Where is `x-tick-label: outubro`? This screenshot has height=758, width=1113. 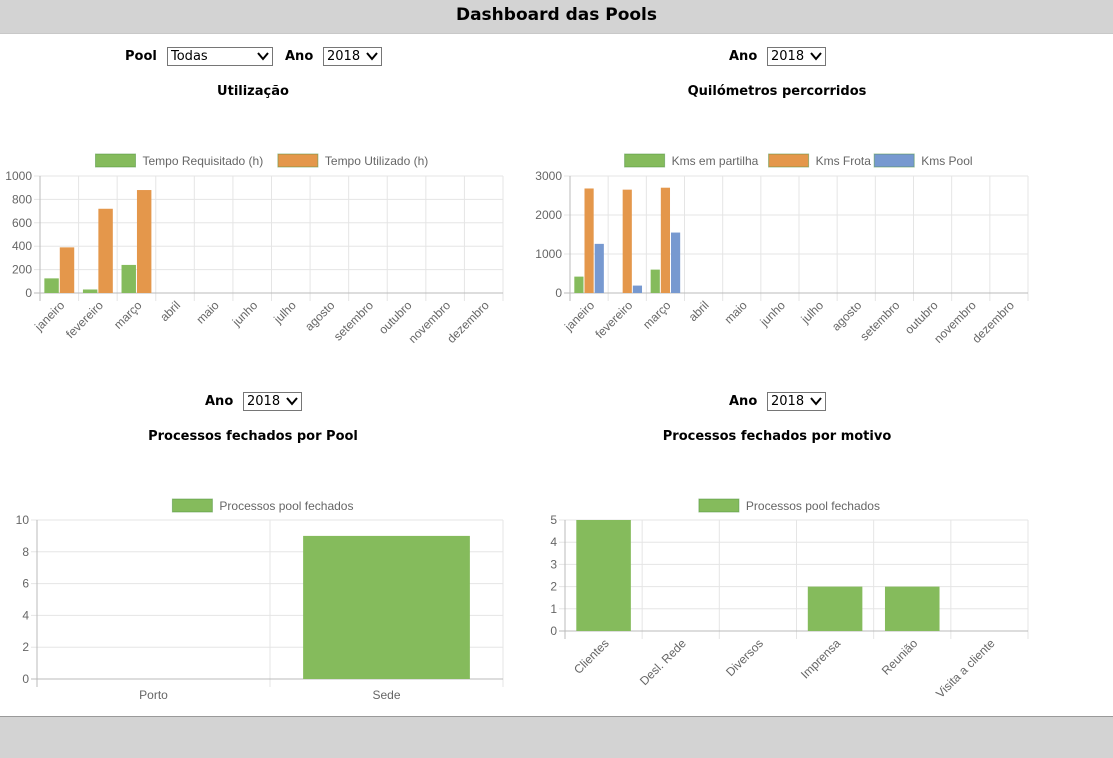
x-tick-label: outubro is located at coordinates (395, 317).